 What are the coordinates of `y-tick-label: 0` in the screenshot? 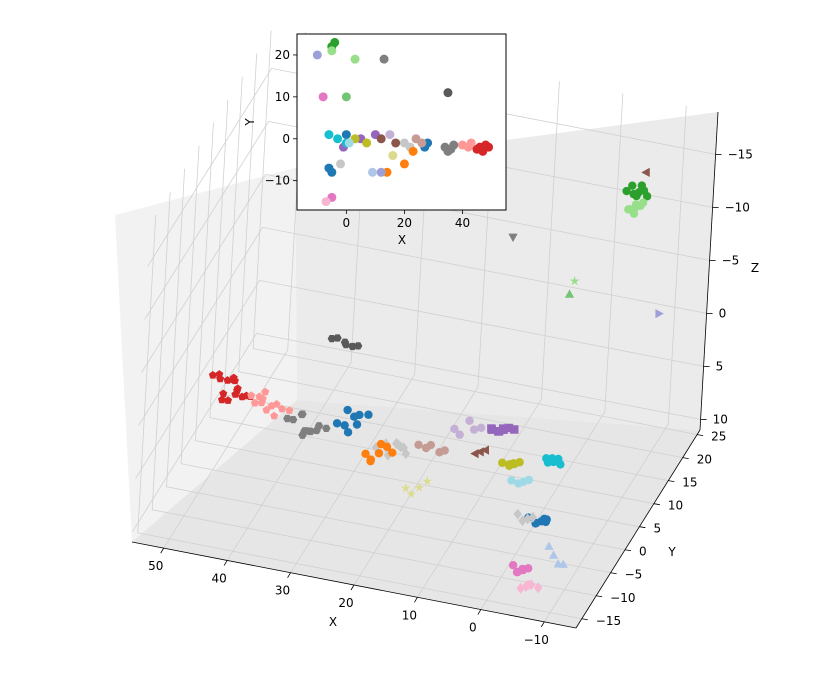 It's located at (643, 552).